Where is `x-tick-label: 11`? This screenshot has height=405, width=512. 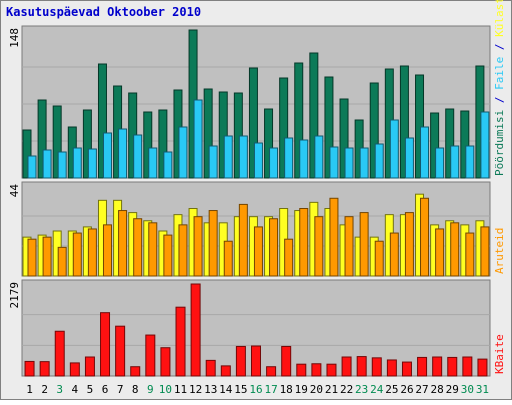 x-tick-label: 11 is located at coordinates (180, 389).